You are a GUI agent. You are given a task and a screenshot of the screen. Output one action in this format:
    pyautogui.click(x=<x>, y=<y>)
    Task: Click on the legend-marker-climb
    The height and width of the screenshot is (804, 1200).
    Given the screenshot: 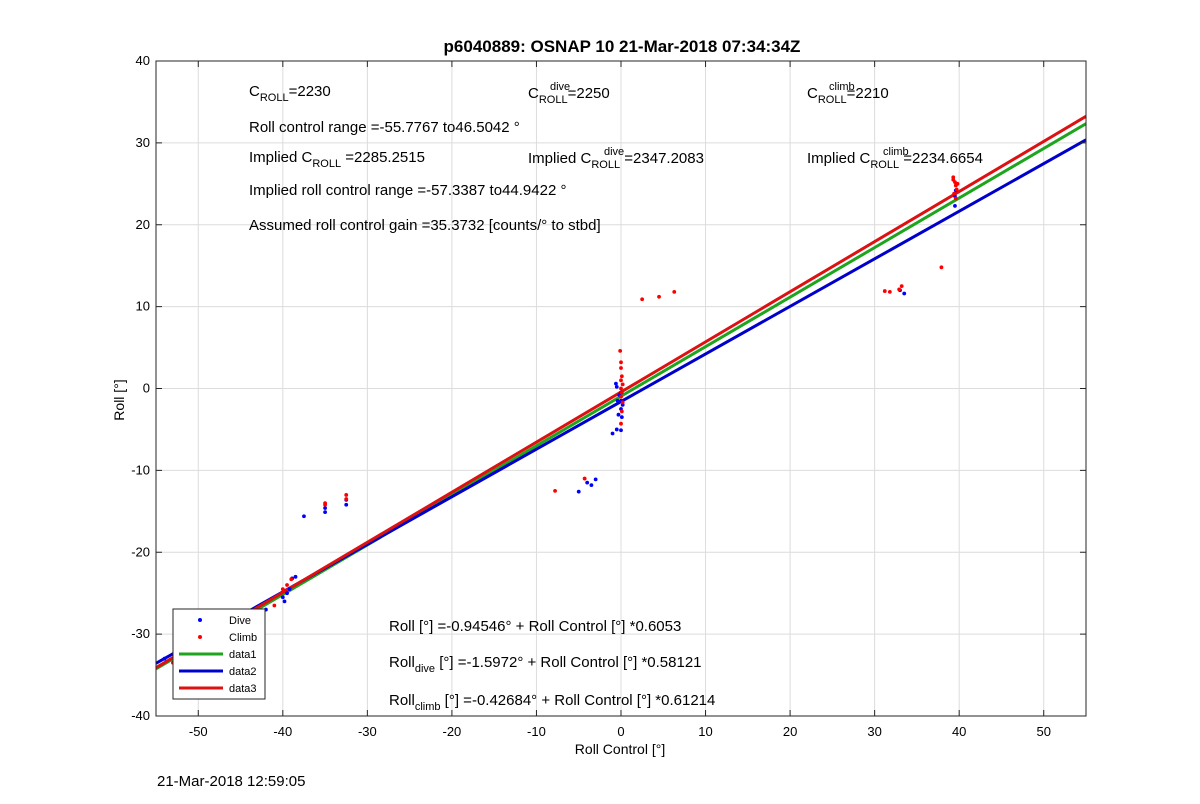 What is the action you would take?
    pyautogui.click(x=200, y=637)
    